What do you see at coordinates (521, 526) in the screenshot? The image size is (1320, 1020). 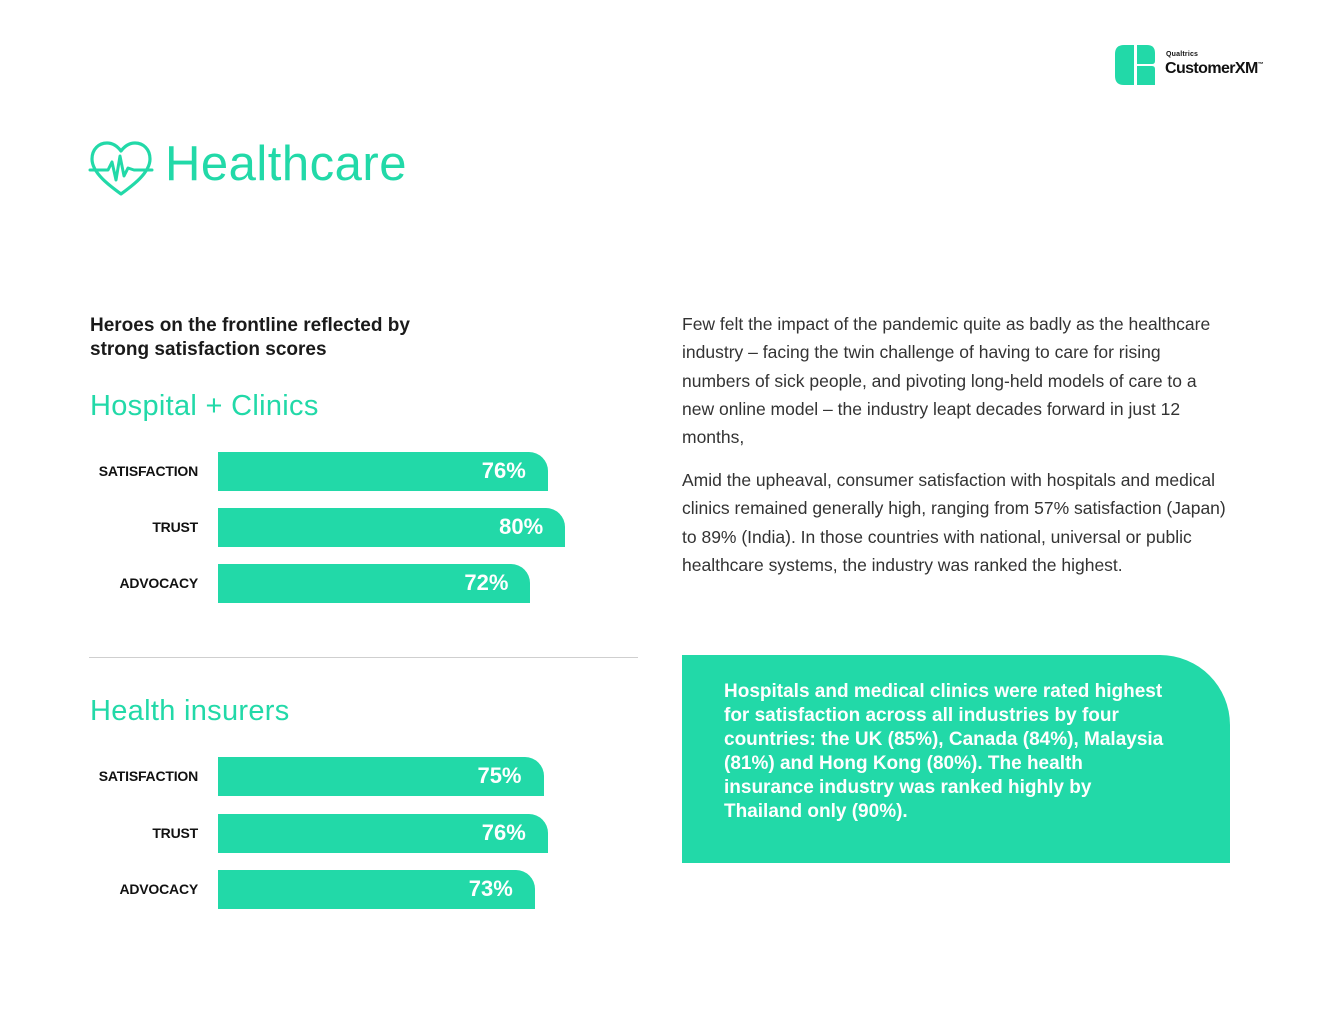 I see `bar-value-label: 80%` at bounding box center [521, 526].